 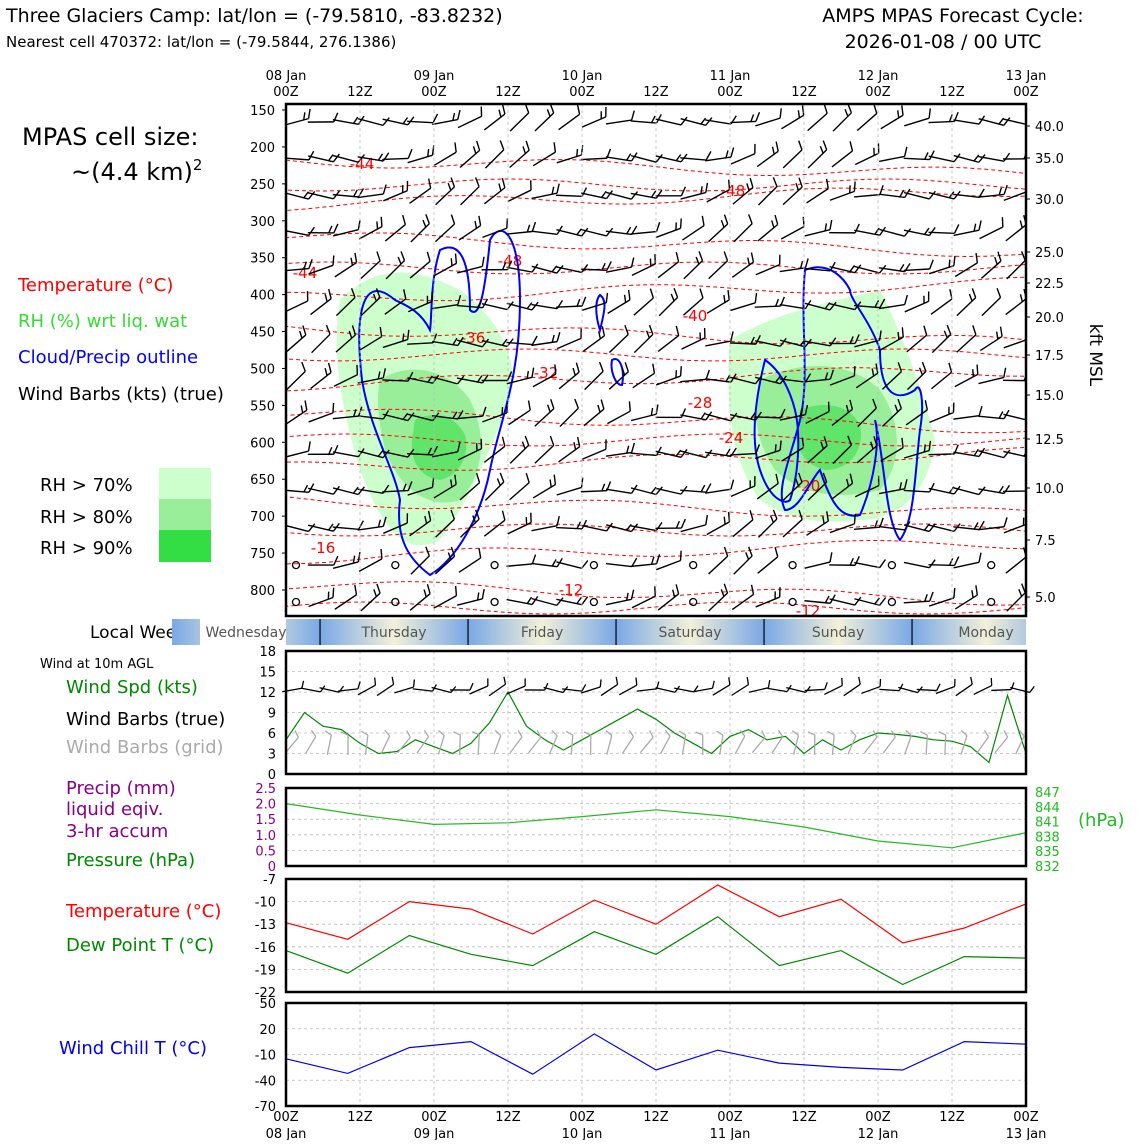 I want to click on weekday-name: Monday, so click(x=985, y=633).